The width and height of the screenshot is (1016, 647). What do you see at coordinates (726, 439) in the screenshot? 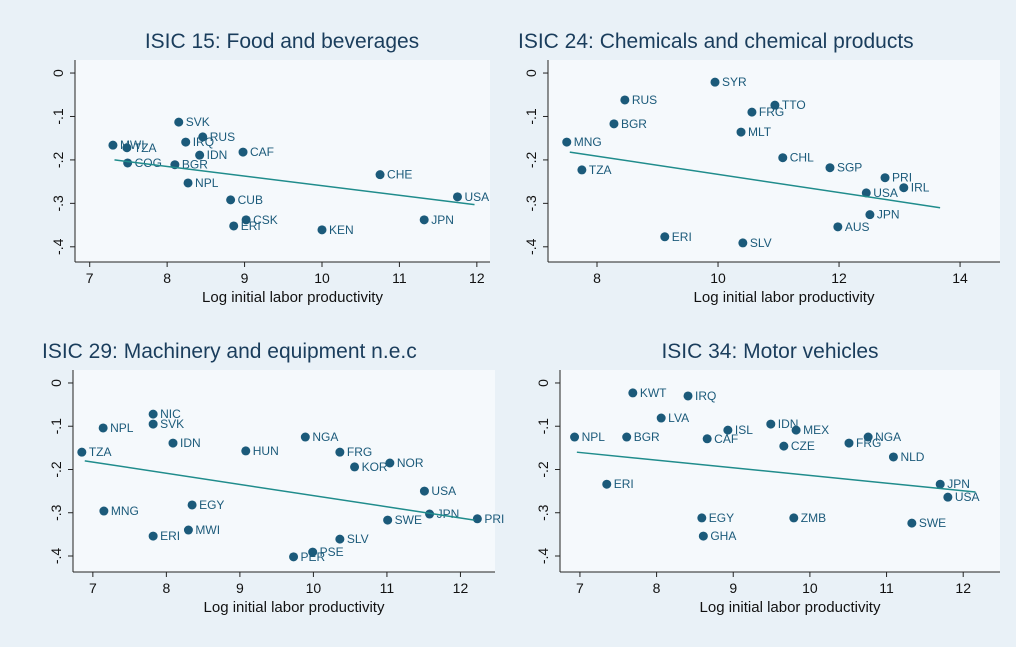
I see `point-label: CAF` at bounding box center [726, 439].